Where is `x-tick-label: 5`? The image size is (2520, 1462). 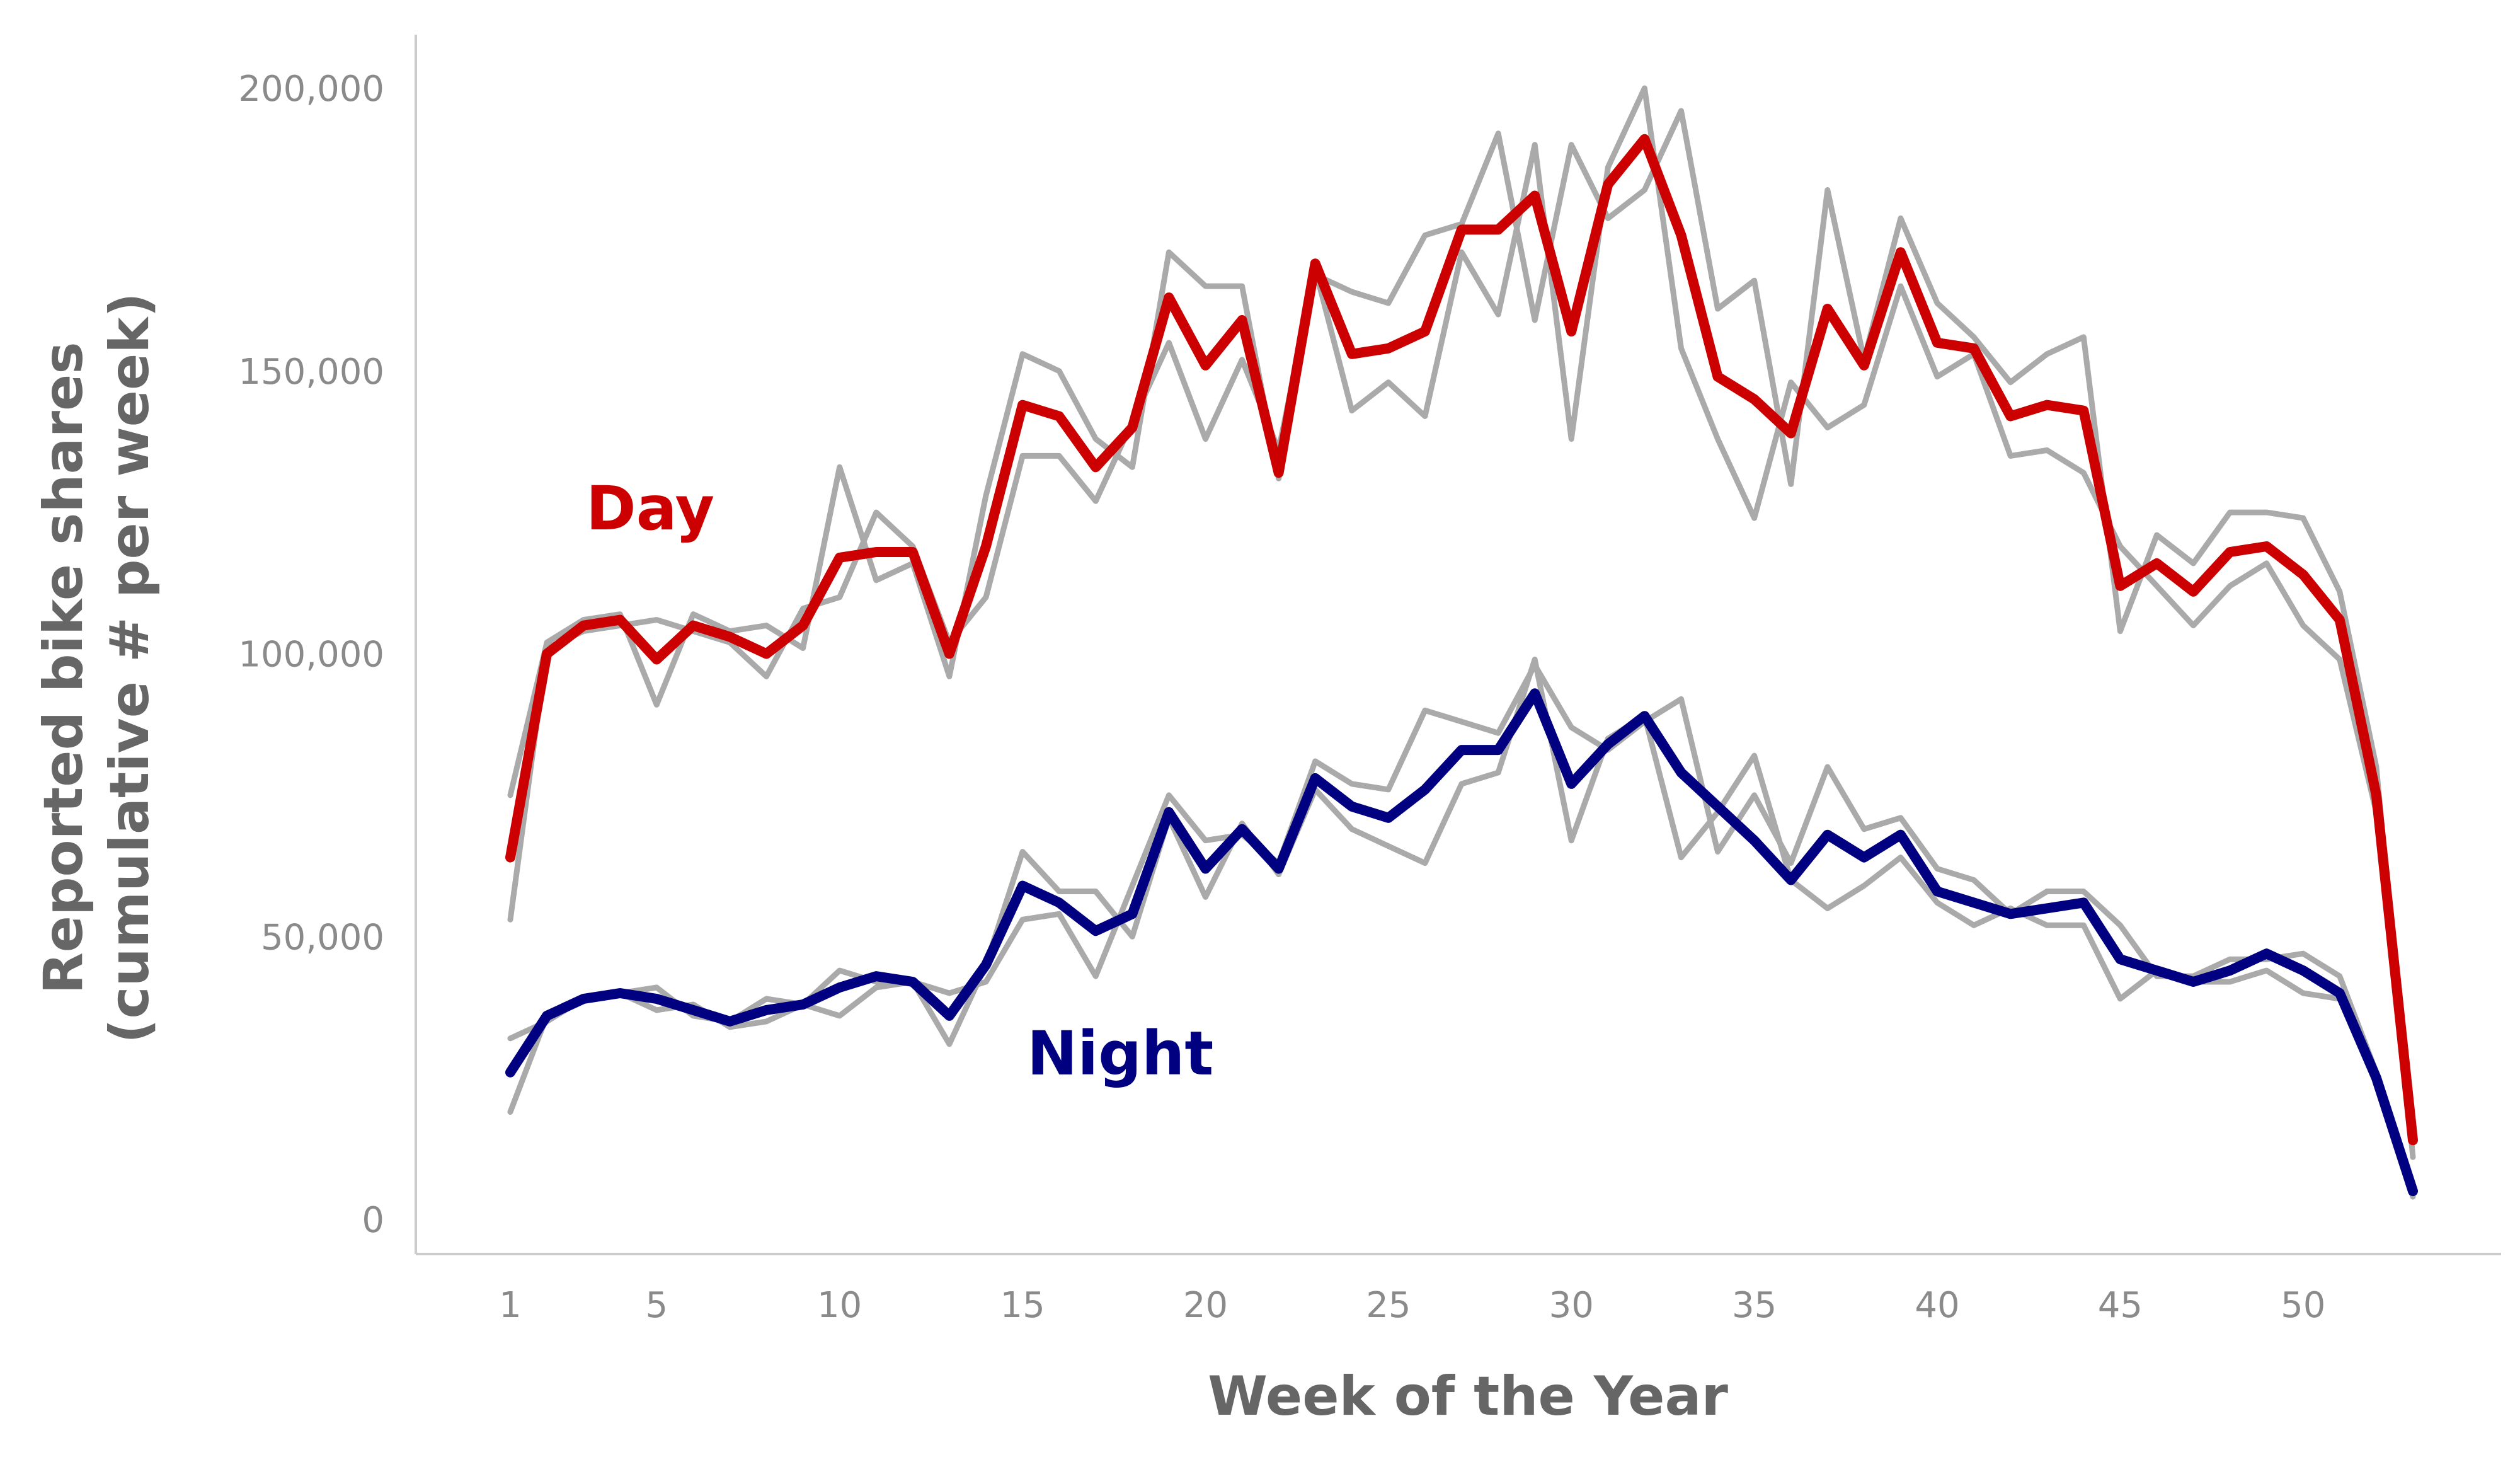
x-tick-label: 5 is located at coordinates (656, 1305).